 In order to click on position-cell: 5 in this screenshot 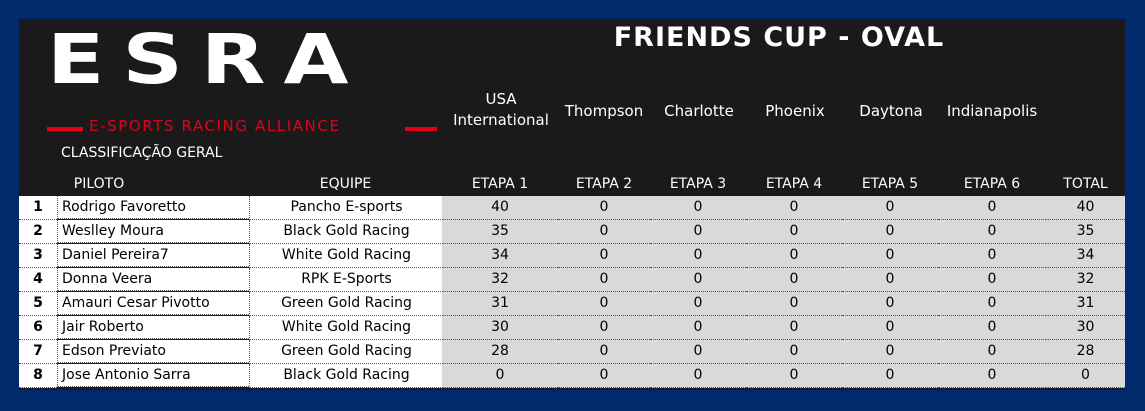, I will do `click(38, 304)`.